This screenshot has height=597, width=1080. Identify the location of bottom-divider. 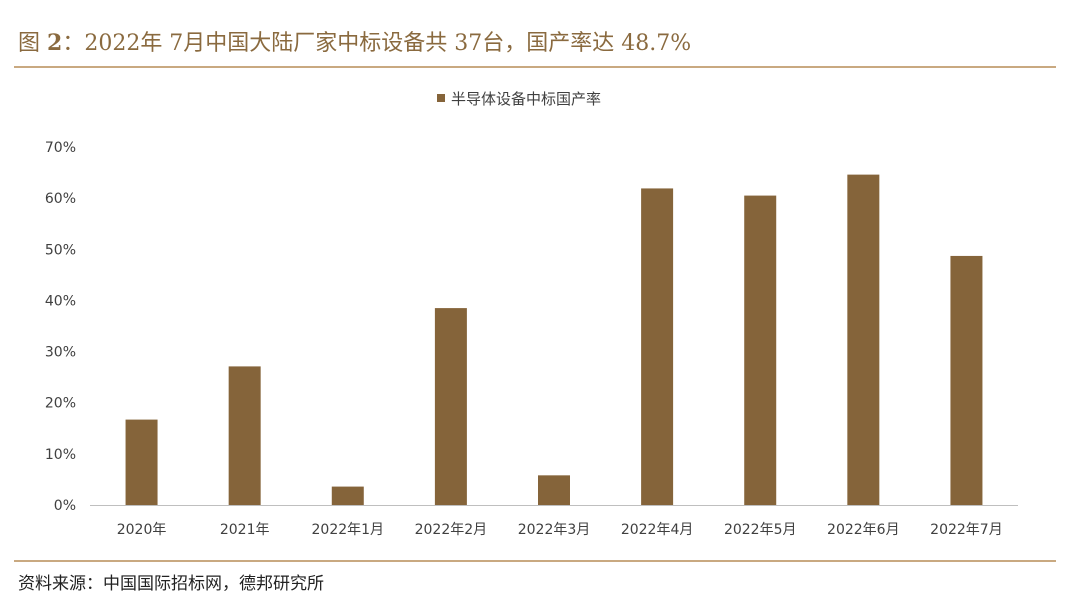
(535, 561).